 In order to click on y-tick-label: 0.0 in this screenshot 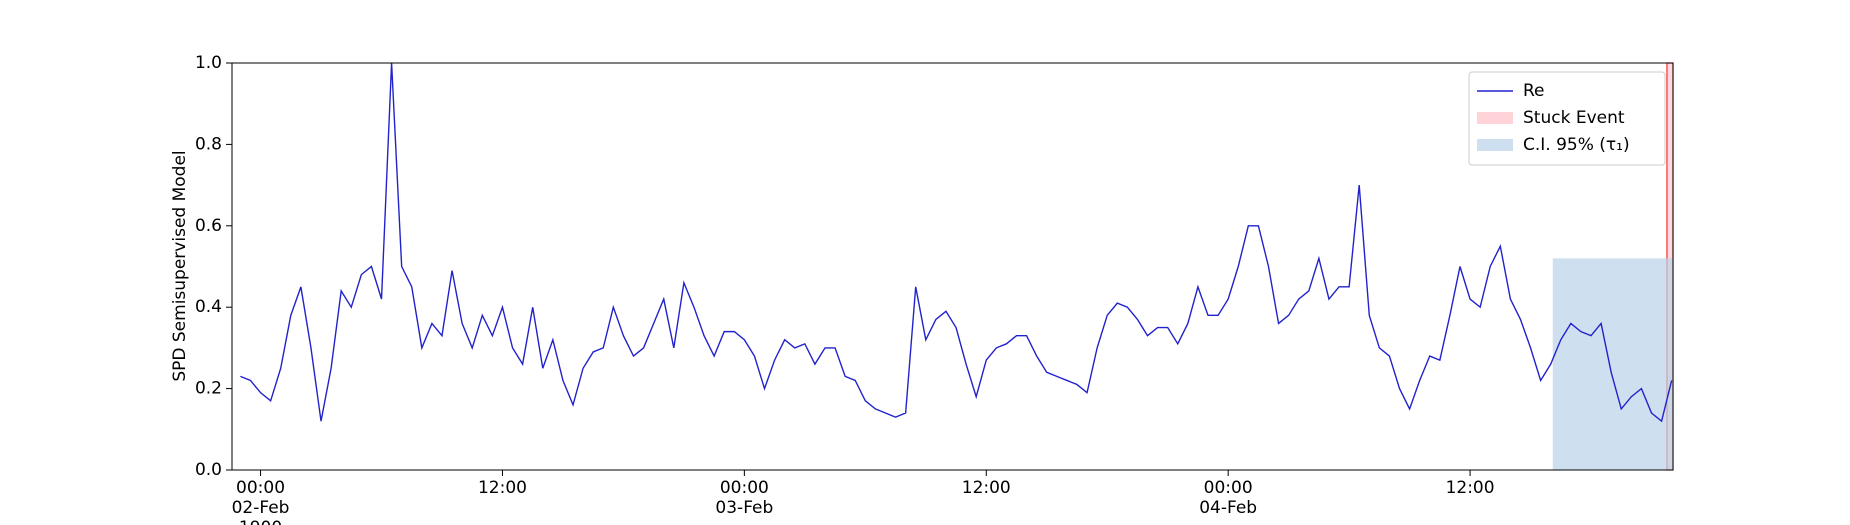, I will do `click(208, 470)`.